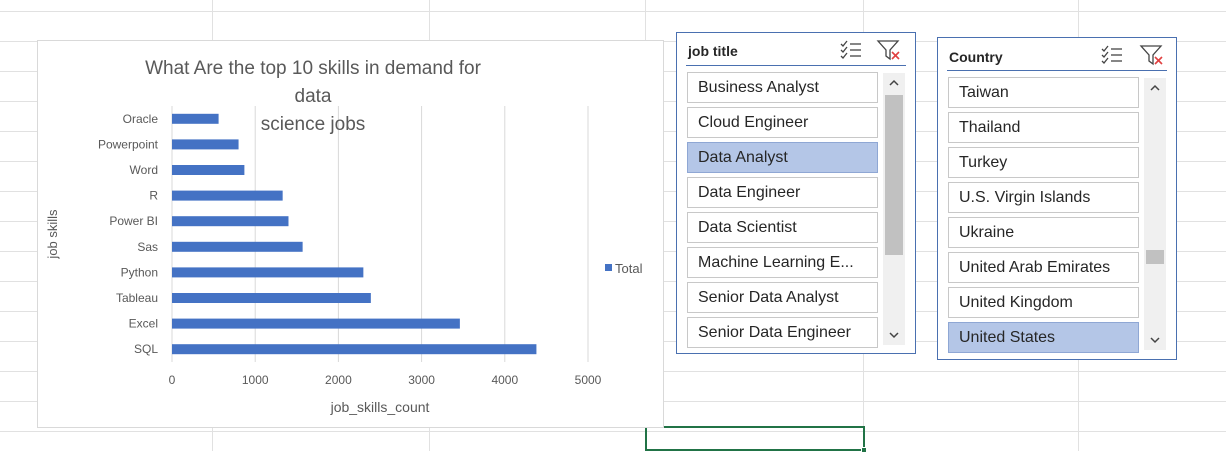 Image resolution: width=1226 pixels, height=453 pixels. What do you see at coordinates (629, 268) in the screenshot?
I see `legend-label: Total` at bounding box center [629, 268].